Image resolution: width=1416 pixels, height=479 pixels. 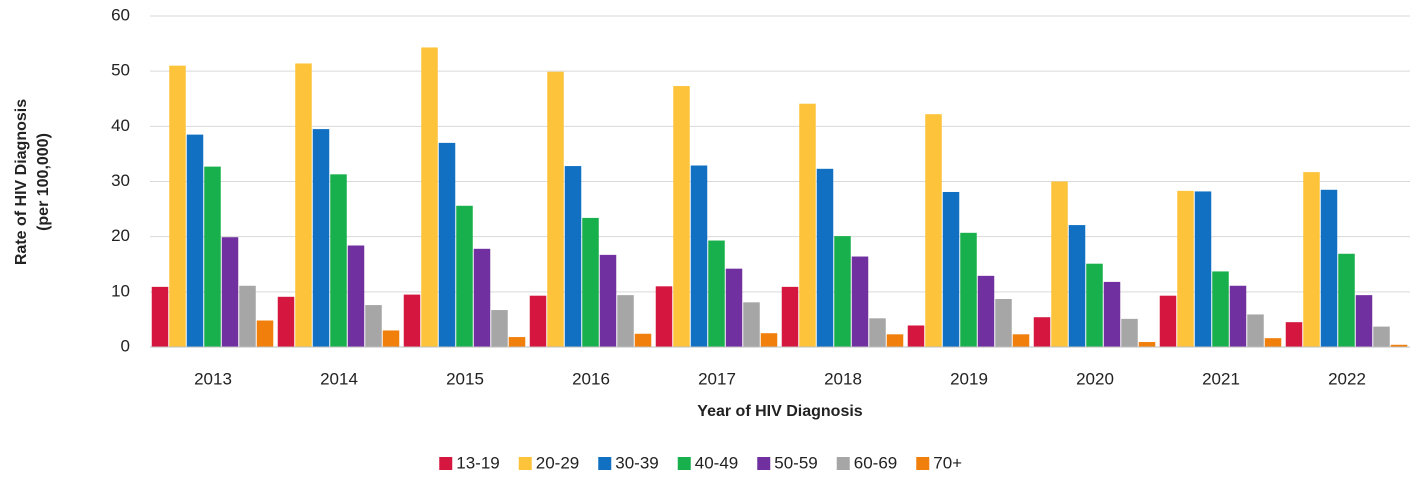 What do you see at coordinates (779, 411) in the screenshot?
I see `x-axis-title: Year of HIV Diagnosis` at bounding box center [779, 411].